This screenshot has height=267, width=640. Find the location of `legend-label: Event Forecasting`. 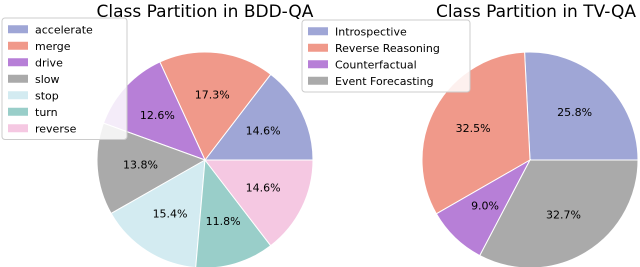

legend-label: Event Forecasting is located at coordinates (384, 81).